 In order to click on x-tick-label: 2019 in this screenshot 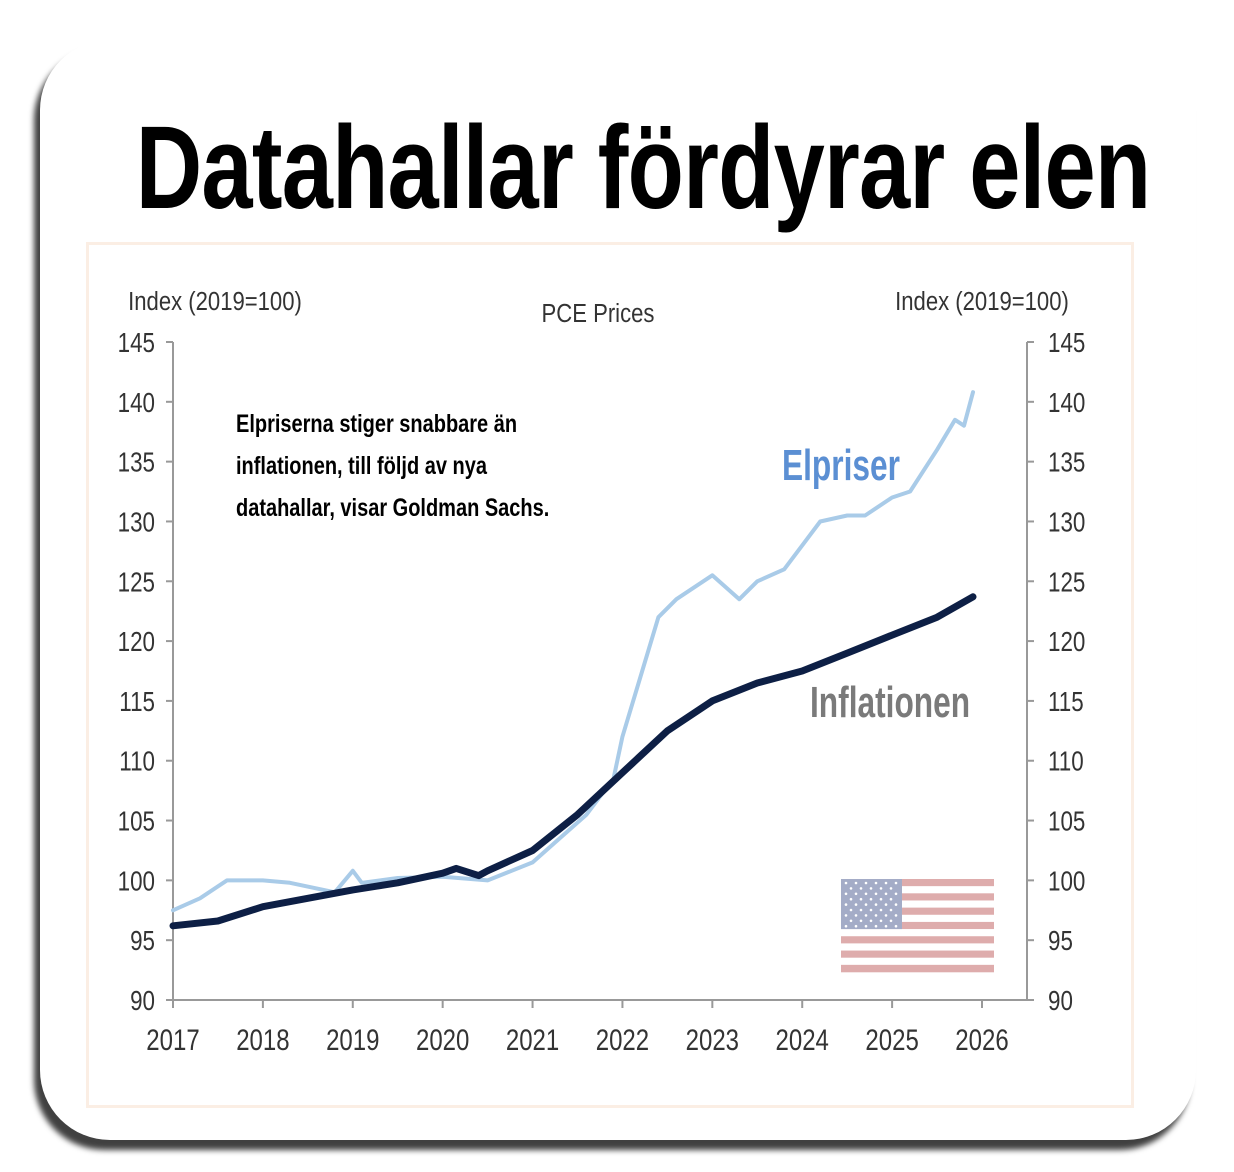, I will do `click(352, 1039)`.